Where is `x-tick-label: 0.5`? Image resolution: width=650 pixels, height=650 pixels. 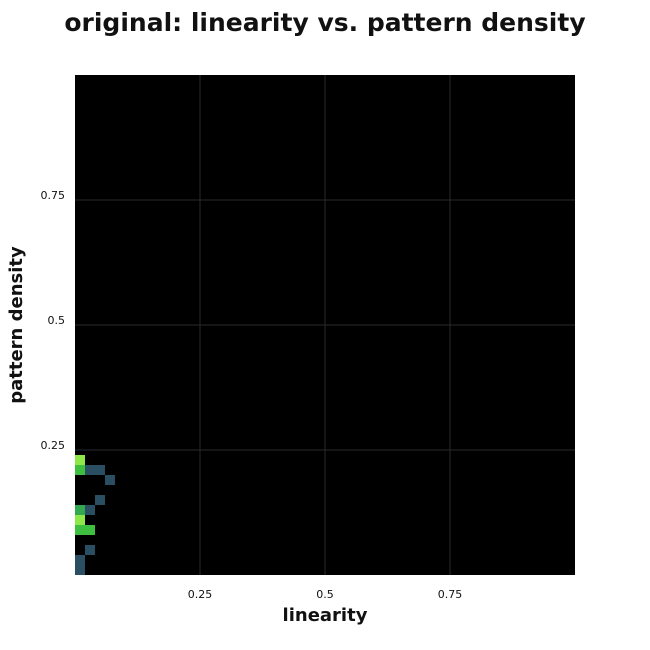 x-tick-label: 0.5 is located at coordinates (325, 594).